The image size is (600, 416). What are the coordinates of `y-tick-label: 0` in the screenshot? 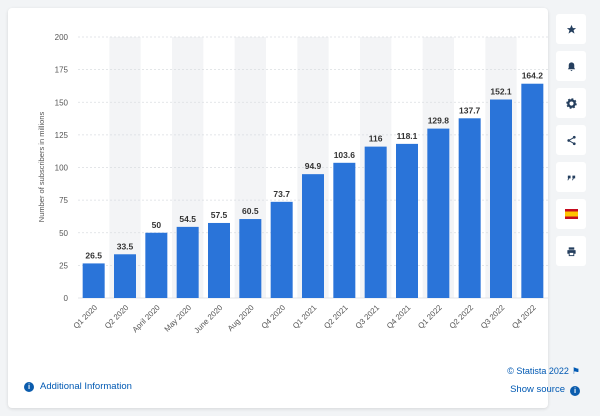 It's located at (66, 298).